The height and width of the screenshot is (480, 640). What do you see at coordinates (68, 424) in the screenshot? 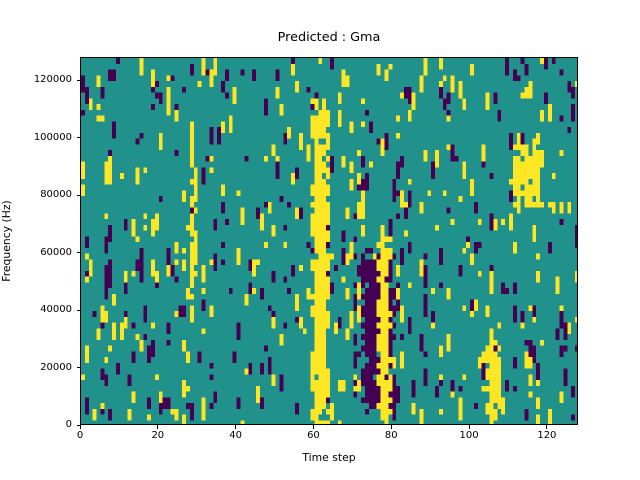
I see `y-tick-label: 0` at bounding box center [68, 424].